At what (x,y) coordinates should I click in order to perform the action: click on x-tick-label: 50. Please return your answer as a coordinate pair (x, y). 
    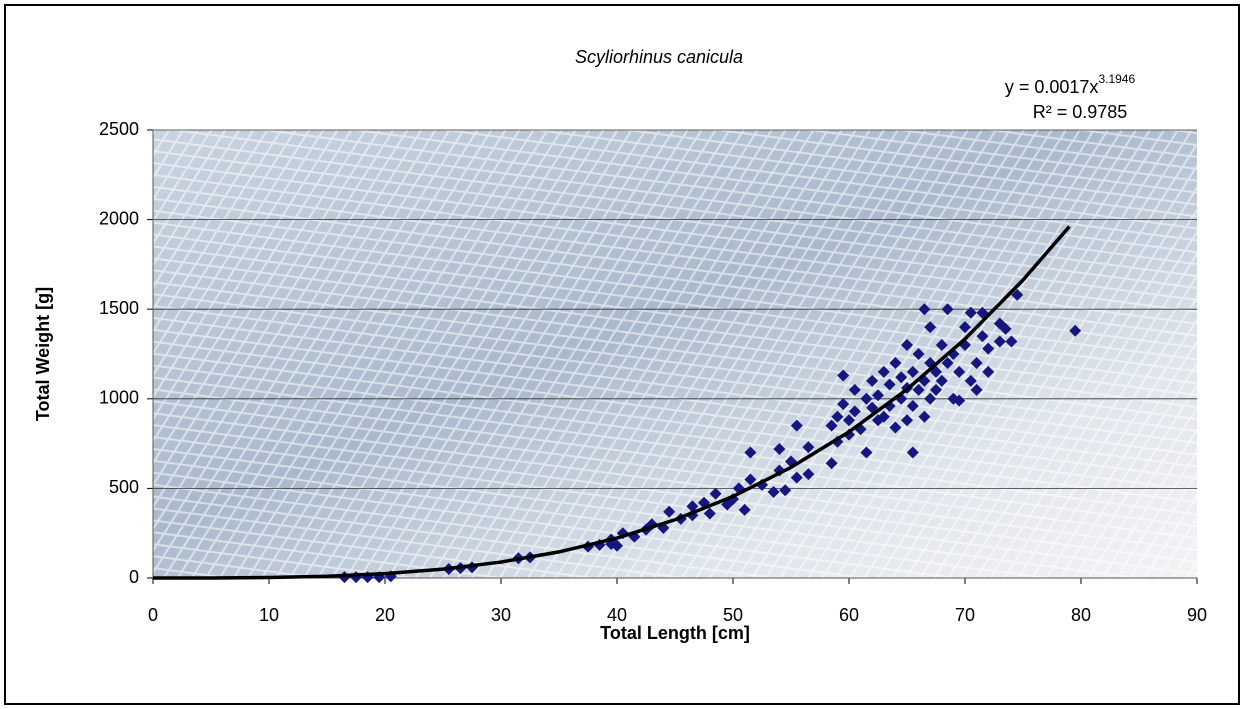
    Looking at the image, I should click on (733, 615).